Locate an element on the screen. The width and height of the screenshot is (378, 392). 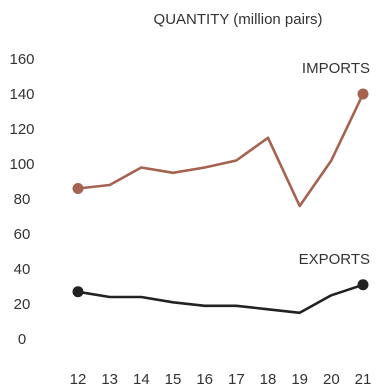
series-exports: EXPORTS is located at coordinates (221, 283).